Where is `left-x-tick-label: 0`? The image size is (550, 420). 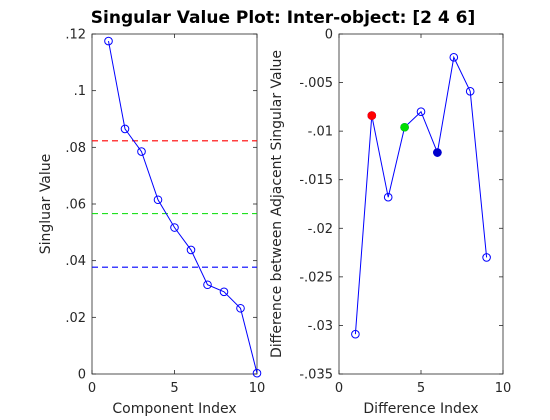 left-x-tick-label: 0 is located at coordinates (92, 388).